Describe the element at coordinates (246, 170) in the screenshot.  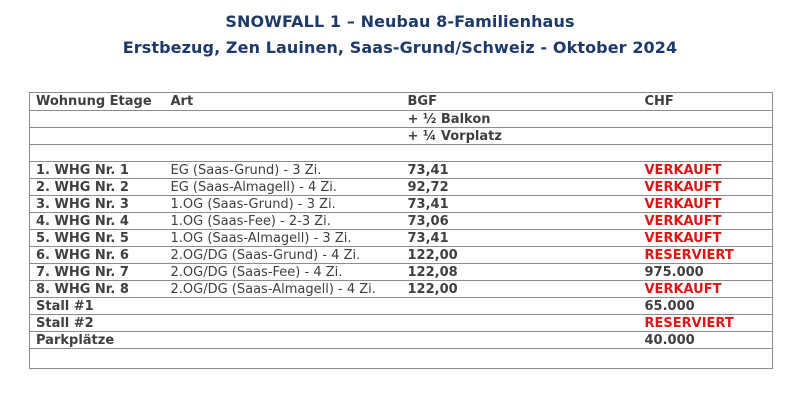
I see `art-cell: EG (Saas-Grund) - 3 Zi.` at that location.